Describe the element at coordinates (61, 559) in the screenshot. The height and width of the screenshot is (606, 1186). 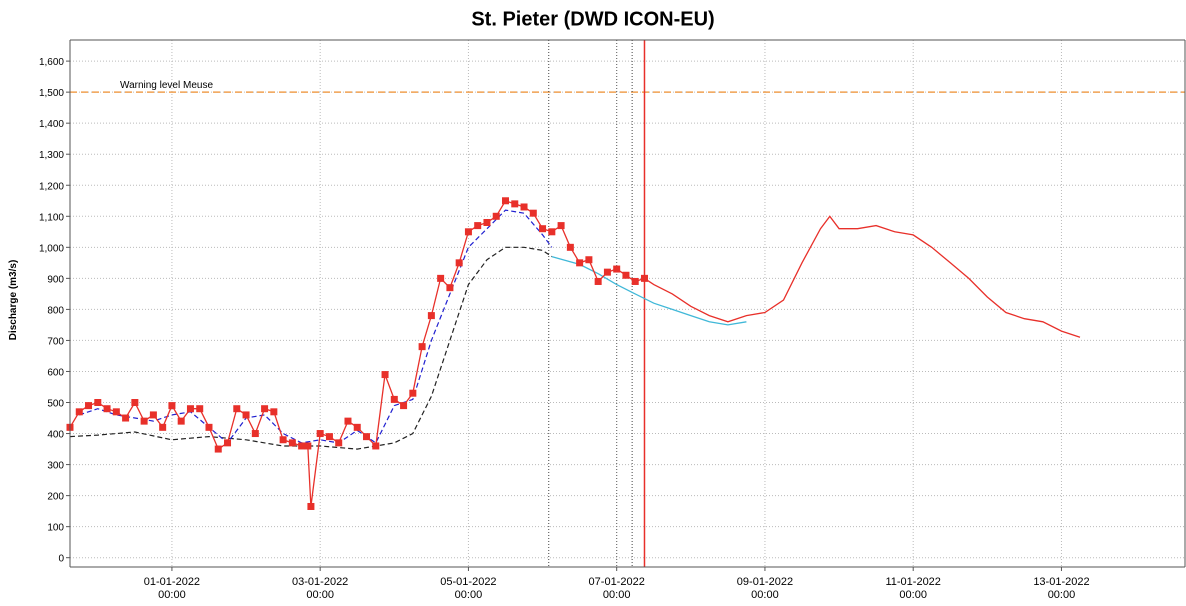
I see `y-tick-label: 0` at that location.